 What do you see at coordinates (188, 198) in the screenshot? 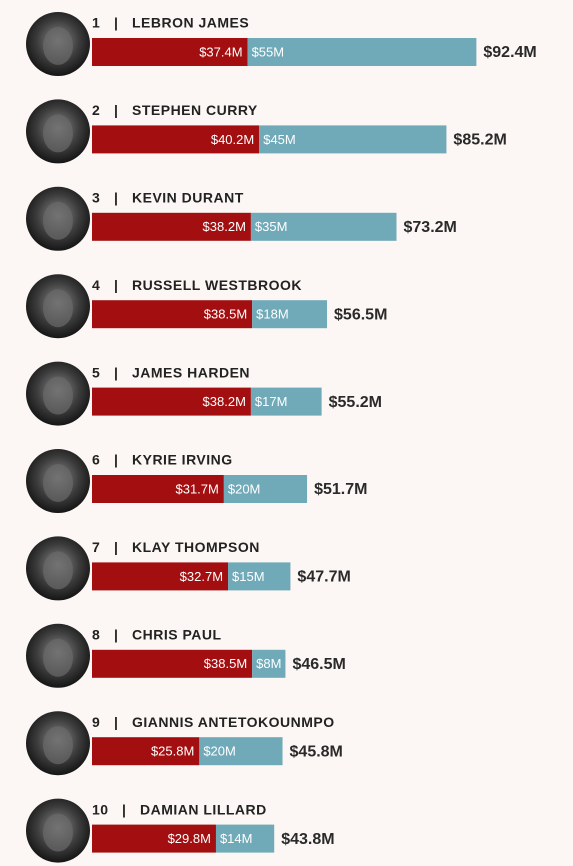
I see `player-name: KEVIN DURANT` at bounding box center [188, 198].